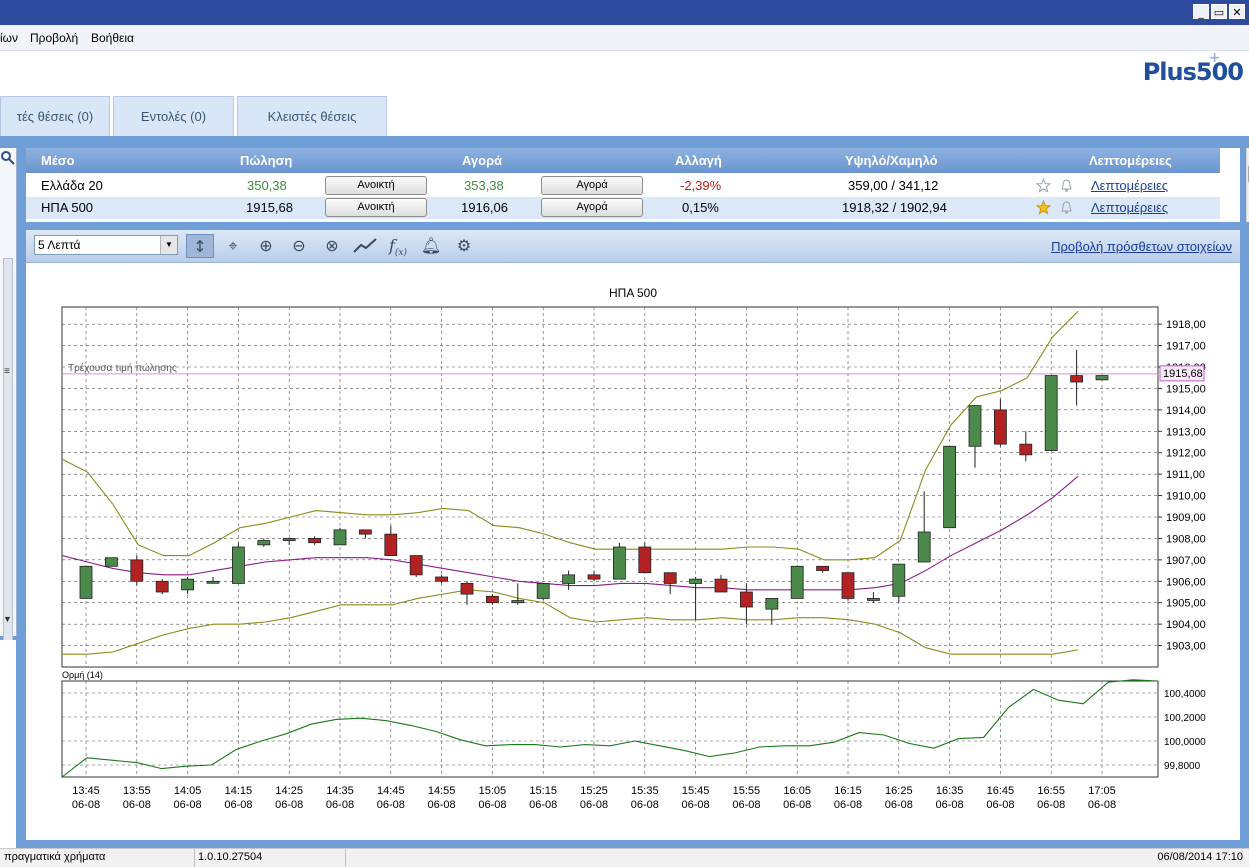 This screenshot has width=1249, height=867. What do you see at coordinates (312, 116) in the screenshot?
I see `tab-closed-positions: Κλειστές θέσεις` at bounding box center [312, 116].